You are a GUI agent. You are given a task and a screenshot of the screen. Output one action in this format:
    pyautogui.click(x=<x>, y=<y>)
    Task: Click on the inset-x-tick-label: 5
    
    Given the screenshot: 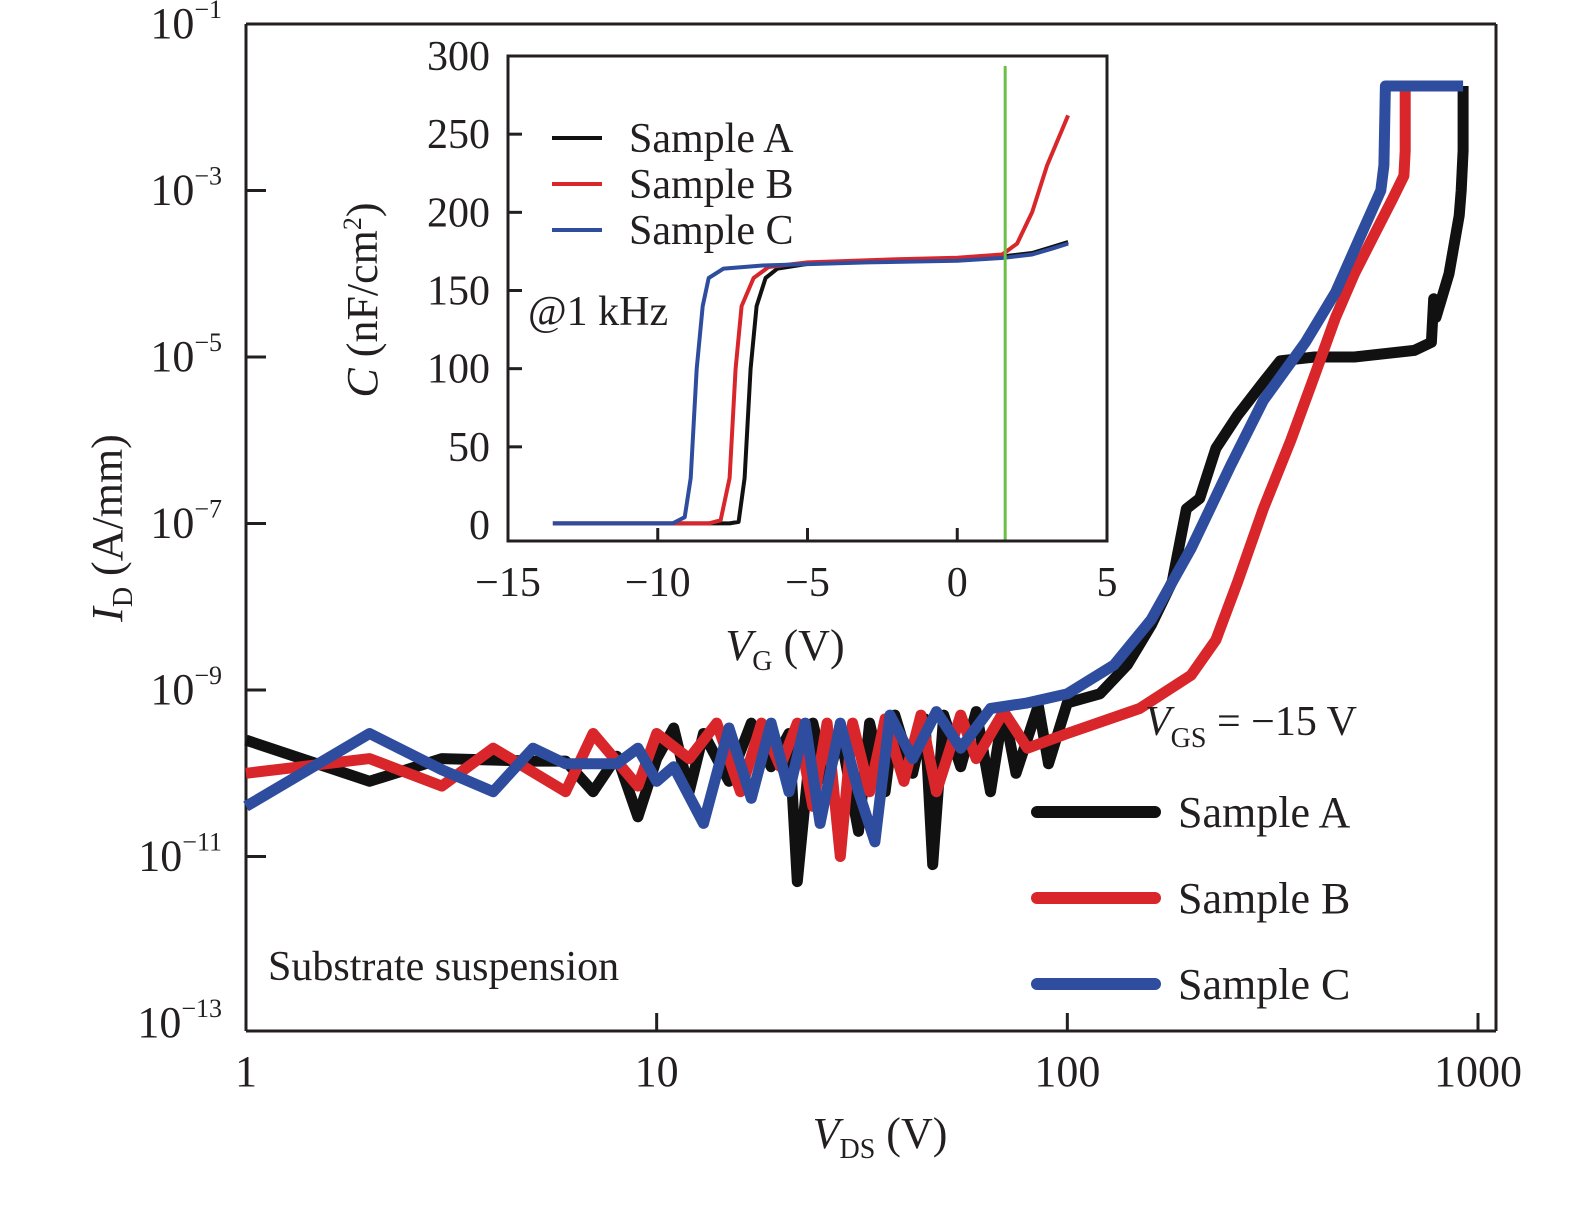 What is the action you would take?
    pyautogui.click(x=1107, y=583)
    